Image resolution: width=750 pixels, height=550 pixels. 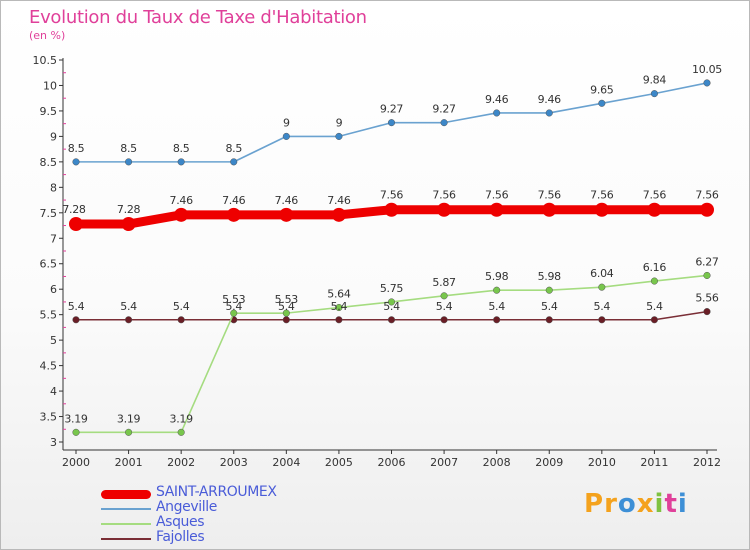 I want to click on x-tick-label: 2010, so click(x=602, y=462).